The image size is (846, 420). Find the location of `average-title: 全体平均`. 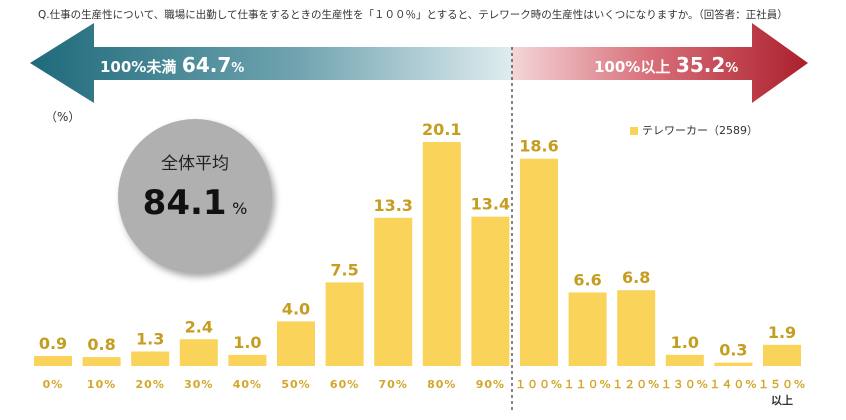

average-title: 全体平均 is located at coordinates (195, 164).